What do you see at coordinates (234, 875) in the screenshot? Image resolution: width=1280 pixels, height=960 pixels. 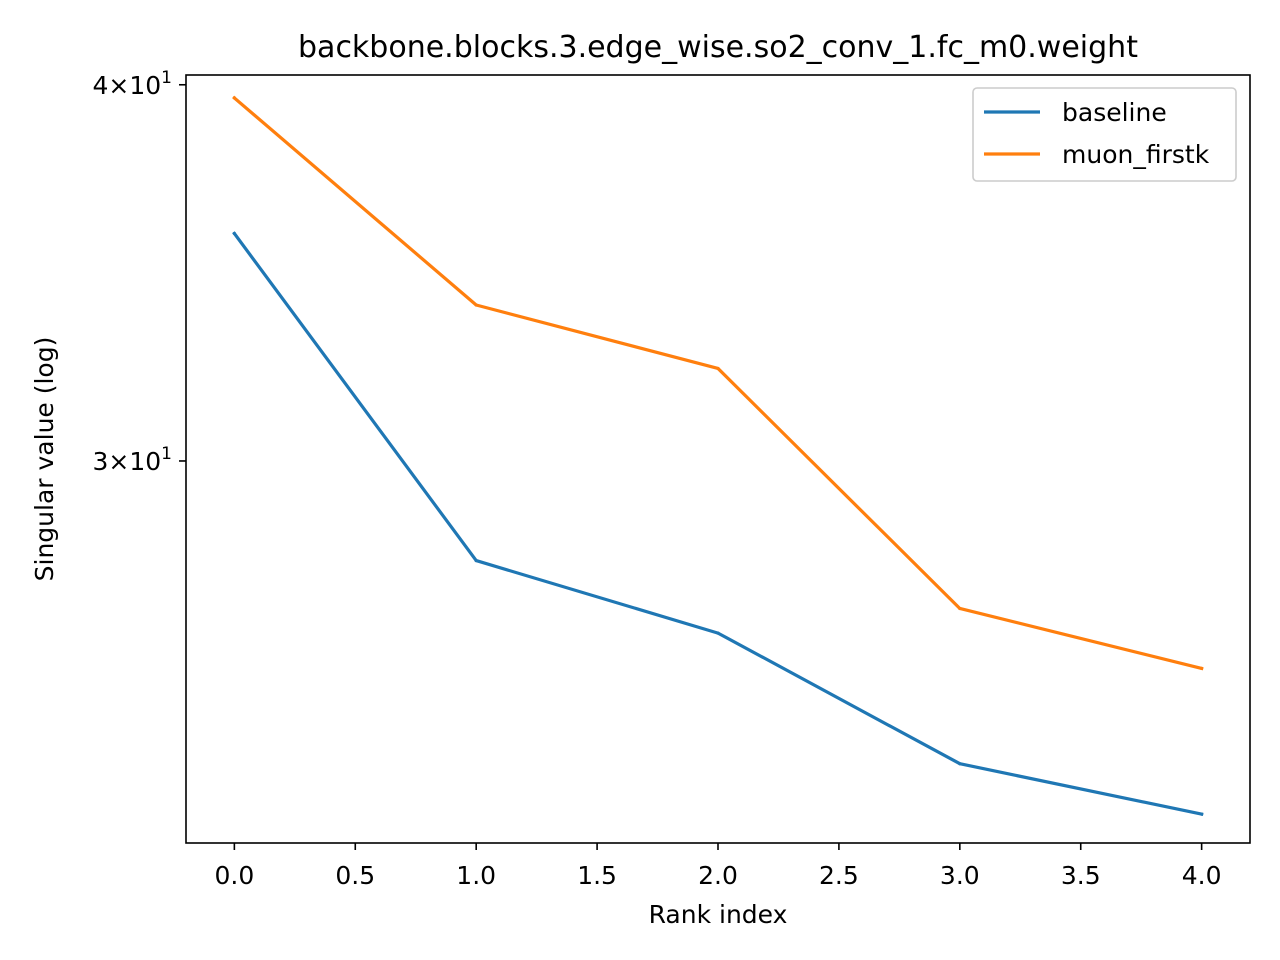 I see `x-tick-label: 0.0` at bounding box center [234, 875].